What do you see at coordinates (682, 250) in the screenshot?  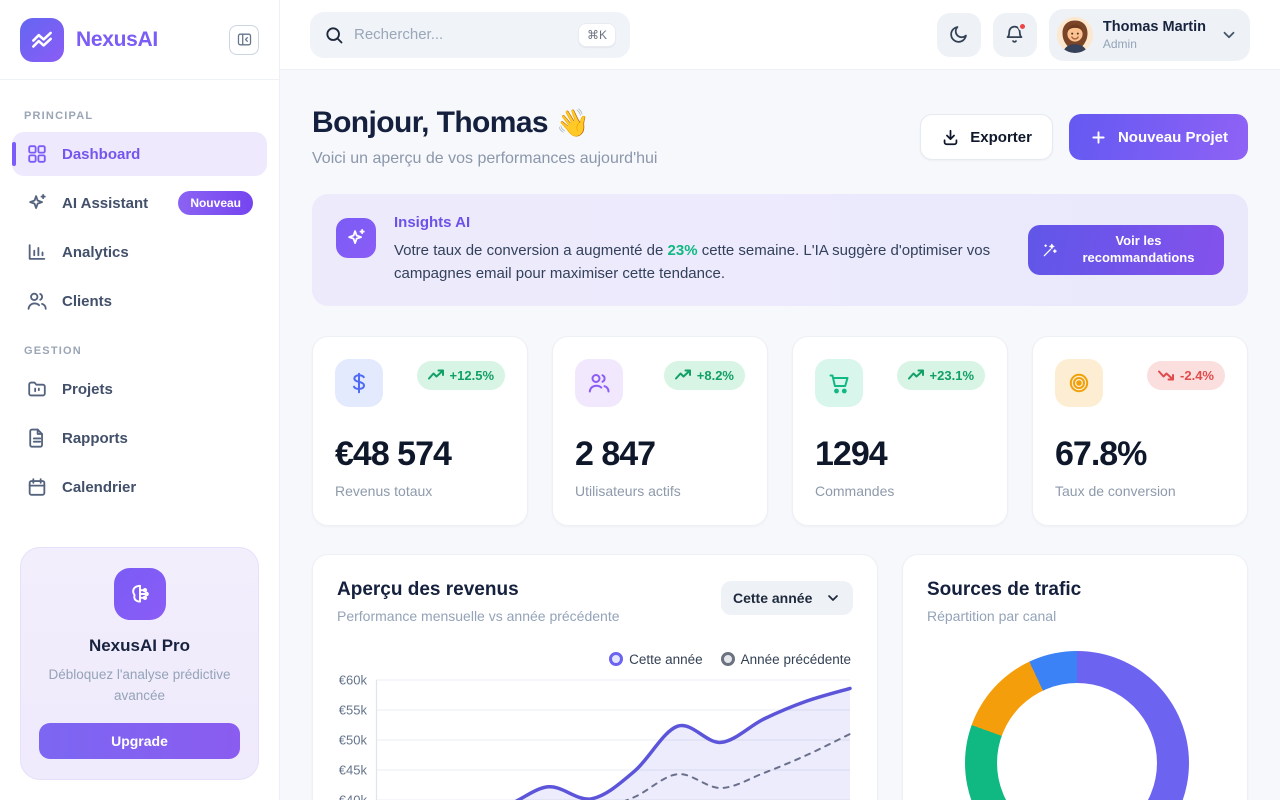 I see `insight-highlight: 23%` at bounding box center [682, 250].